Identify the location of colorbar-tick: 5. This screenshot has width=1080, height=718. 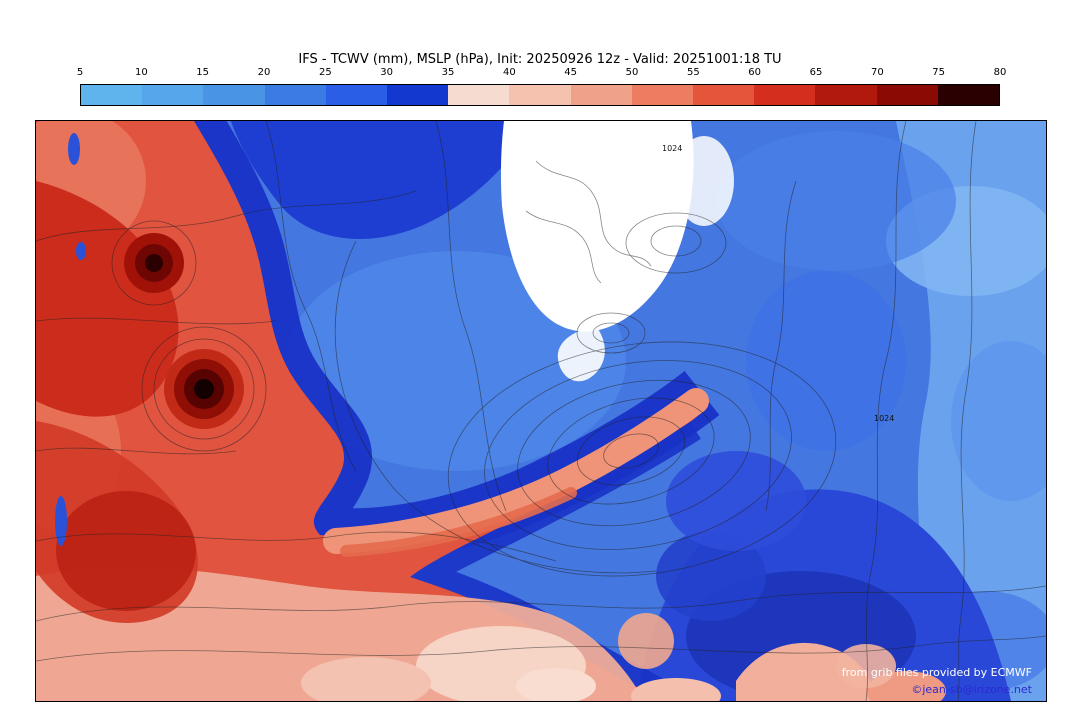
(80, 72).